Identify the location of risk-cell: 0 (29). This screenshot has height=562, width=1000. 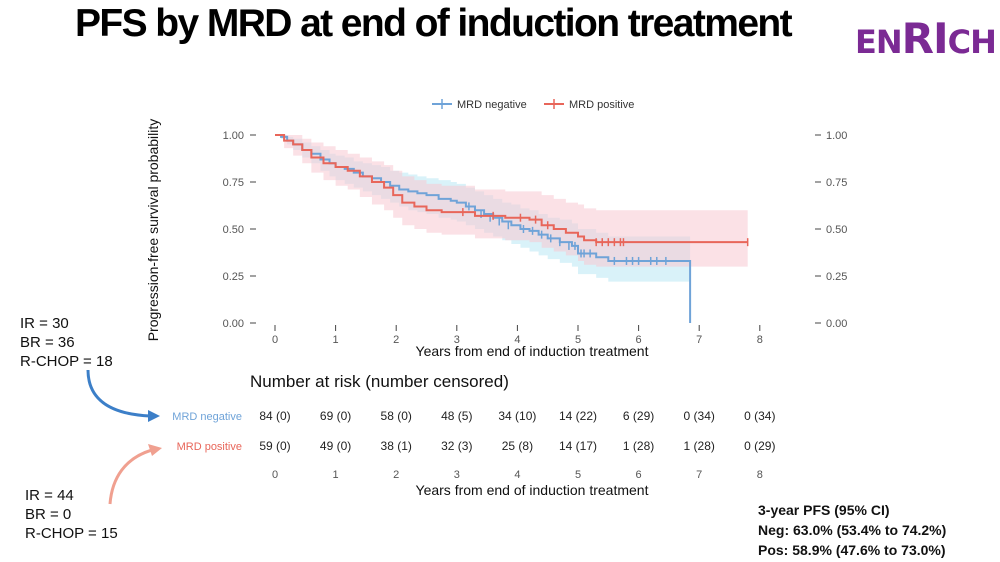
(759, 446).